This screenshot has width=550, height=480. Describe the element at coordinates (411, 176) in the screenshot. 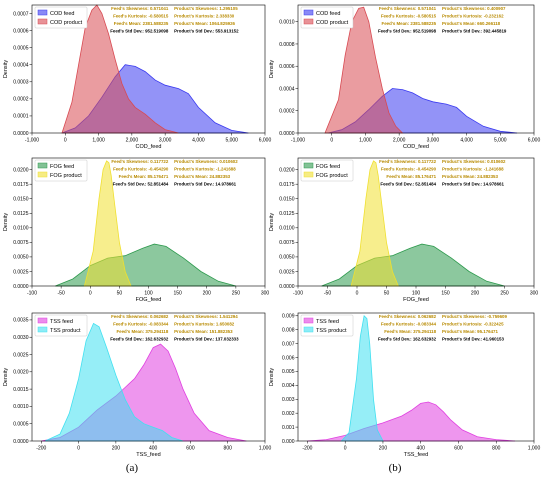

I see `feed-stat-text: Feed's Mean: 85.176471` at that location.